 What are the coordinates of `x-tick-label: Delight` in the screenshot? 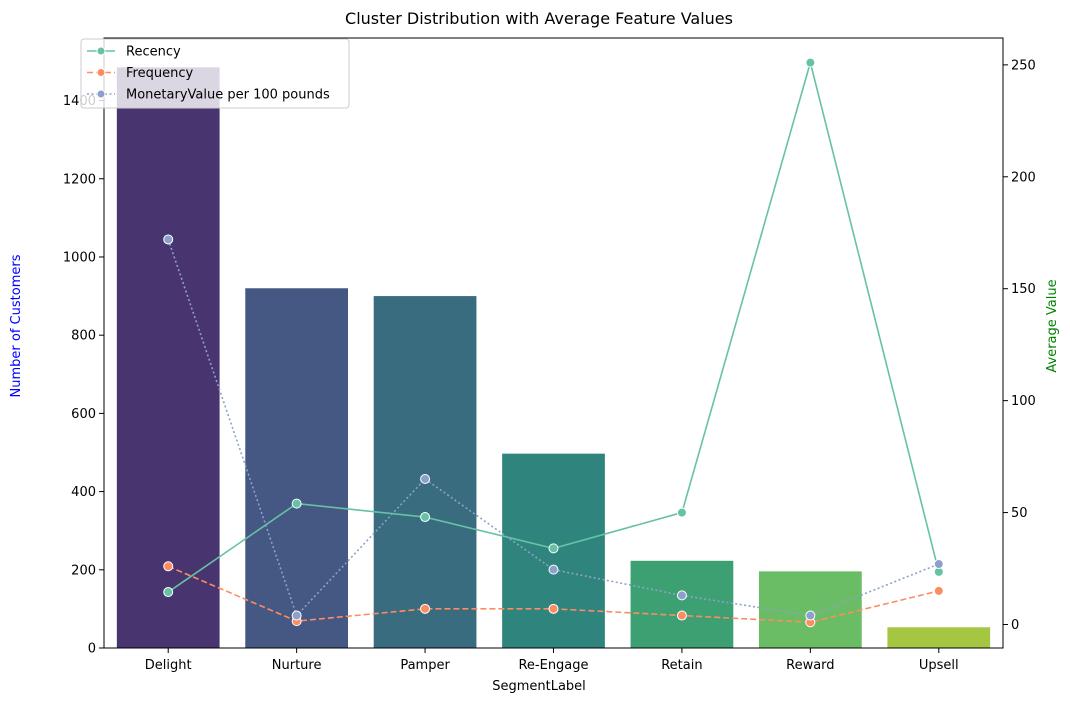 It's located at (168, 665).